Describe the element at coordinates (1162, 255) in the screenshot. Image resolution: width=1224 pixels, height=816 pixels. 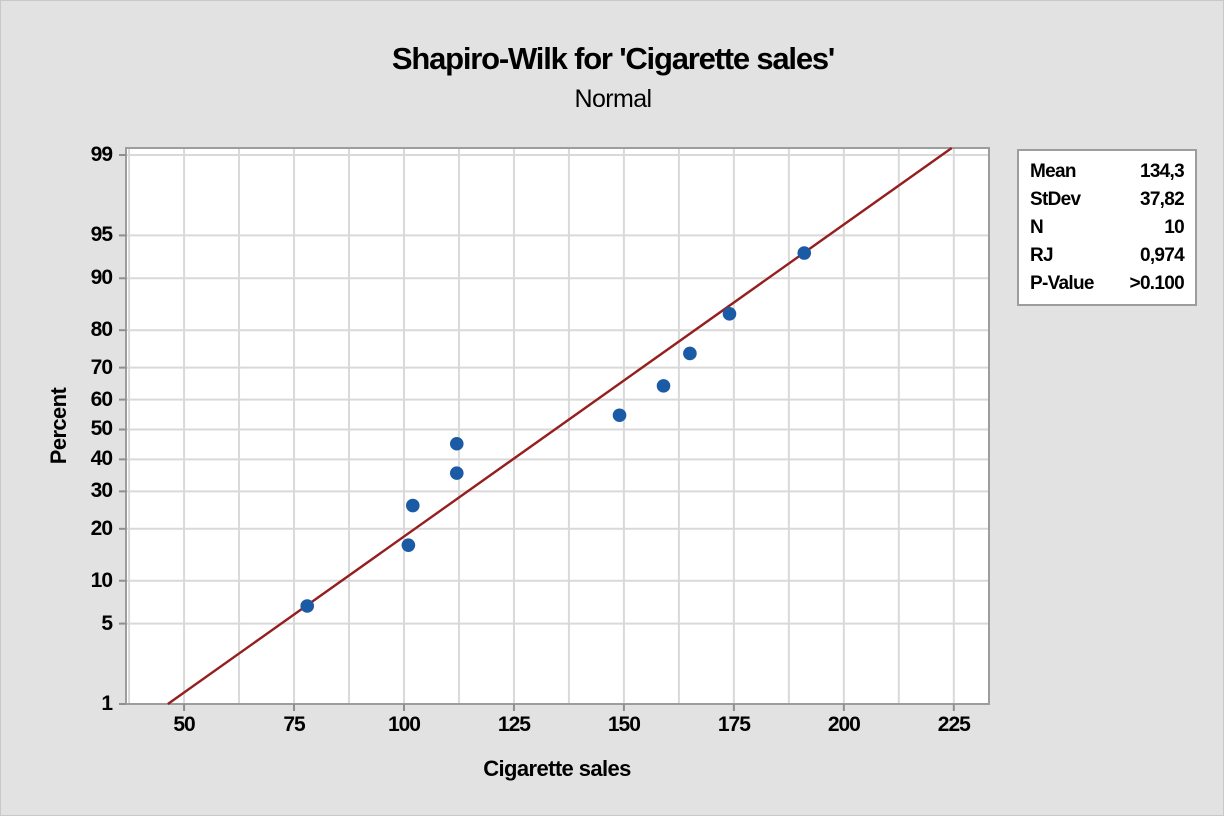
I see `stat-value: 0,974` at that location.